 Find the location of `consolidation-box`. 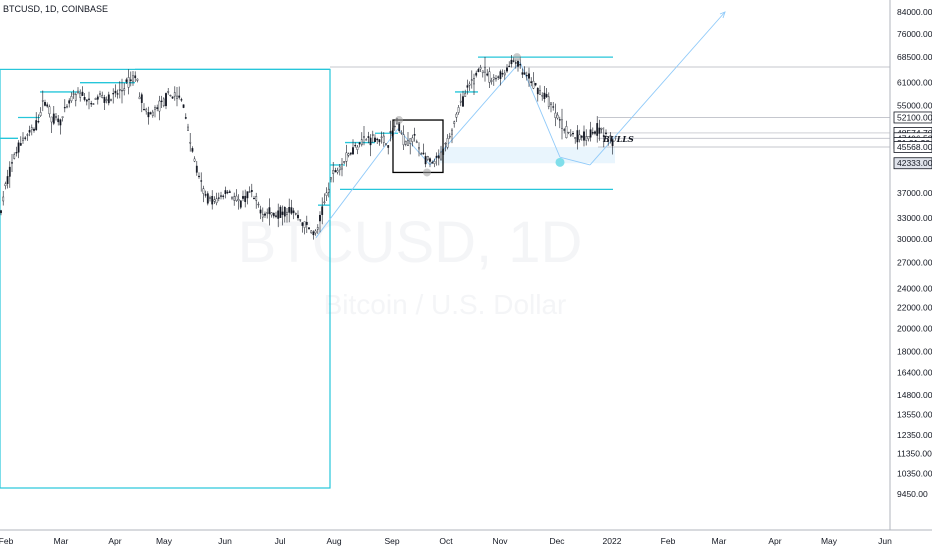

consolidation-box is located at coordinates (418, 146).